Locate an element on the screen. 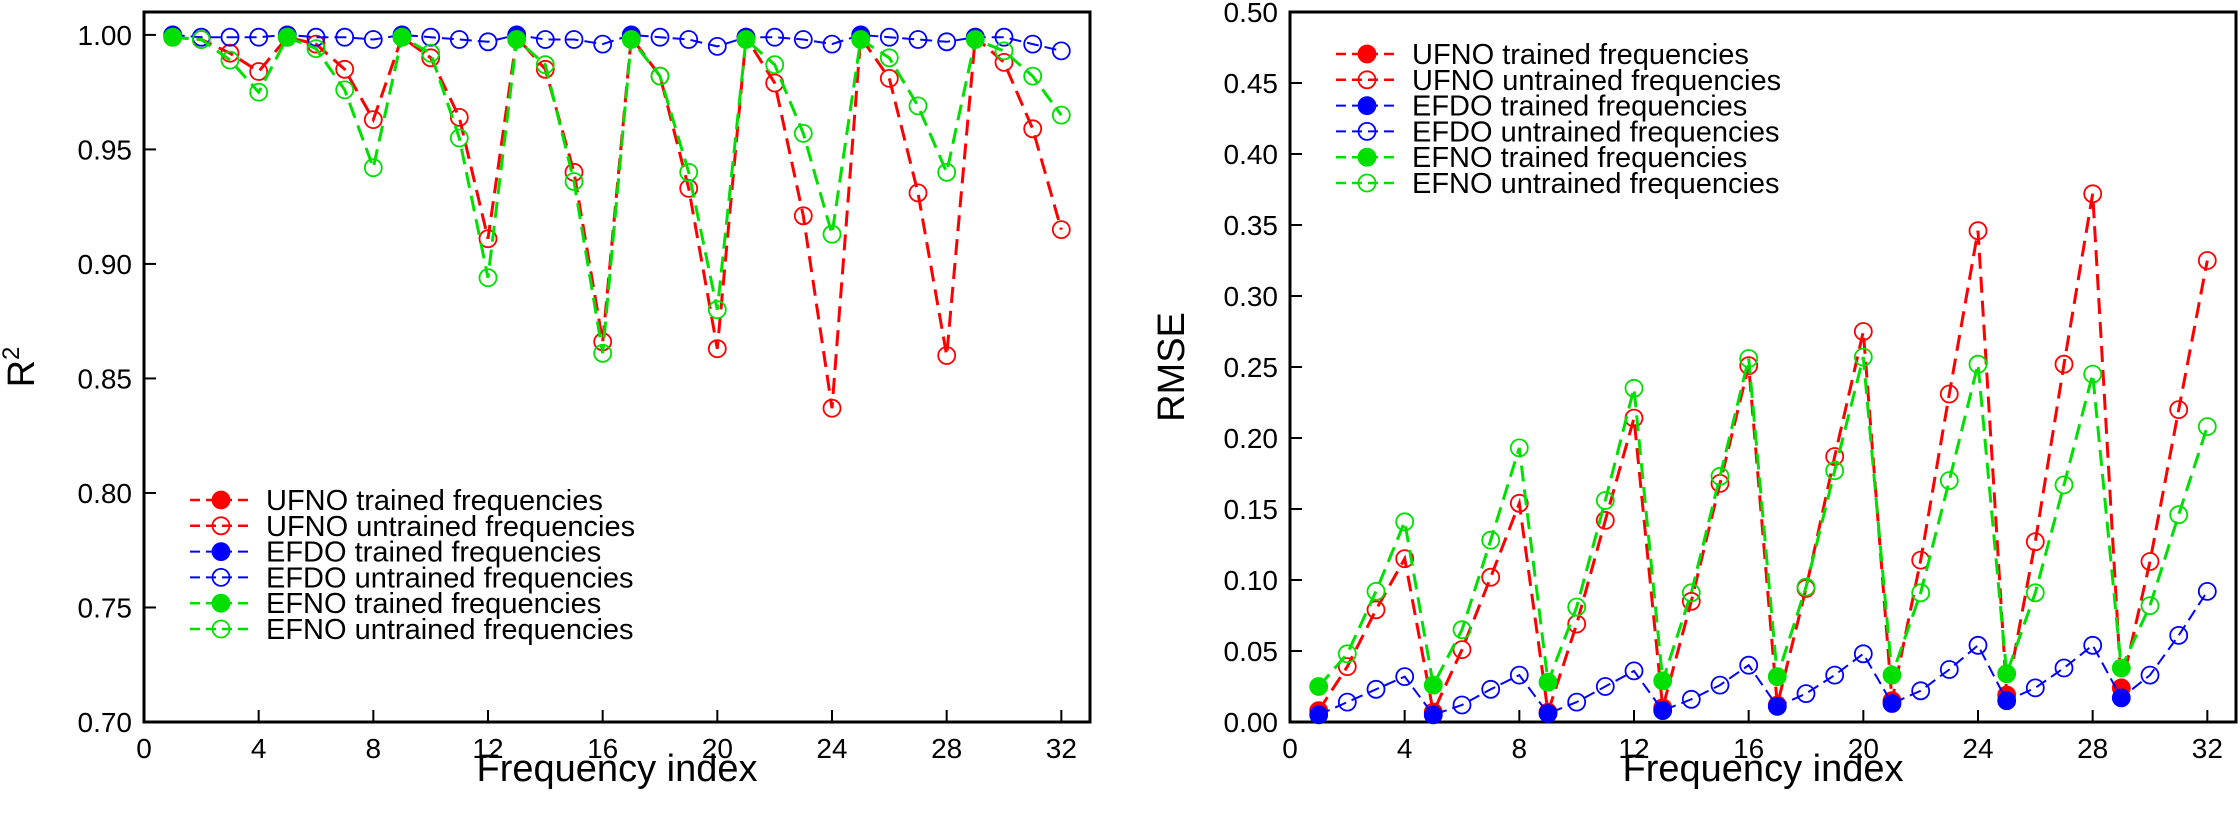 This screenshot has width=2240, height=831. rmse-legend-label: UFNO untrained frequencies is located at coordinates (1596, 81).